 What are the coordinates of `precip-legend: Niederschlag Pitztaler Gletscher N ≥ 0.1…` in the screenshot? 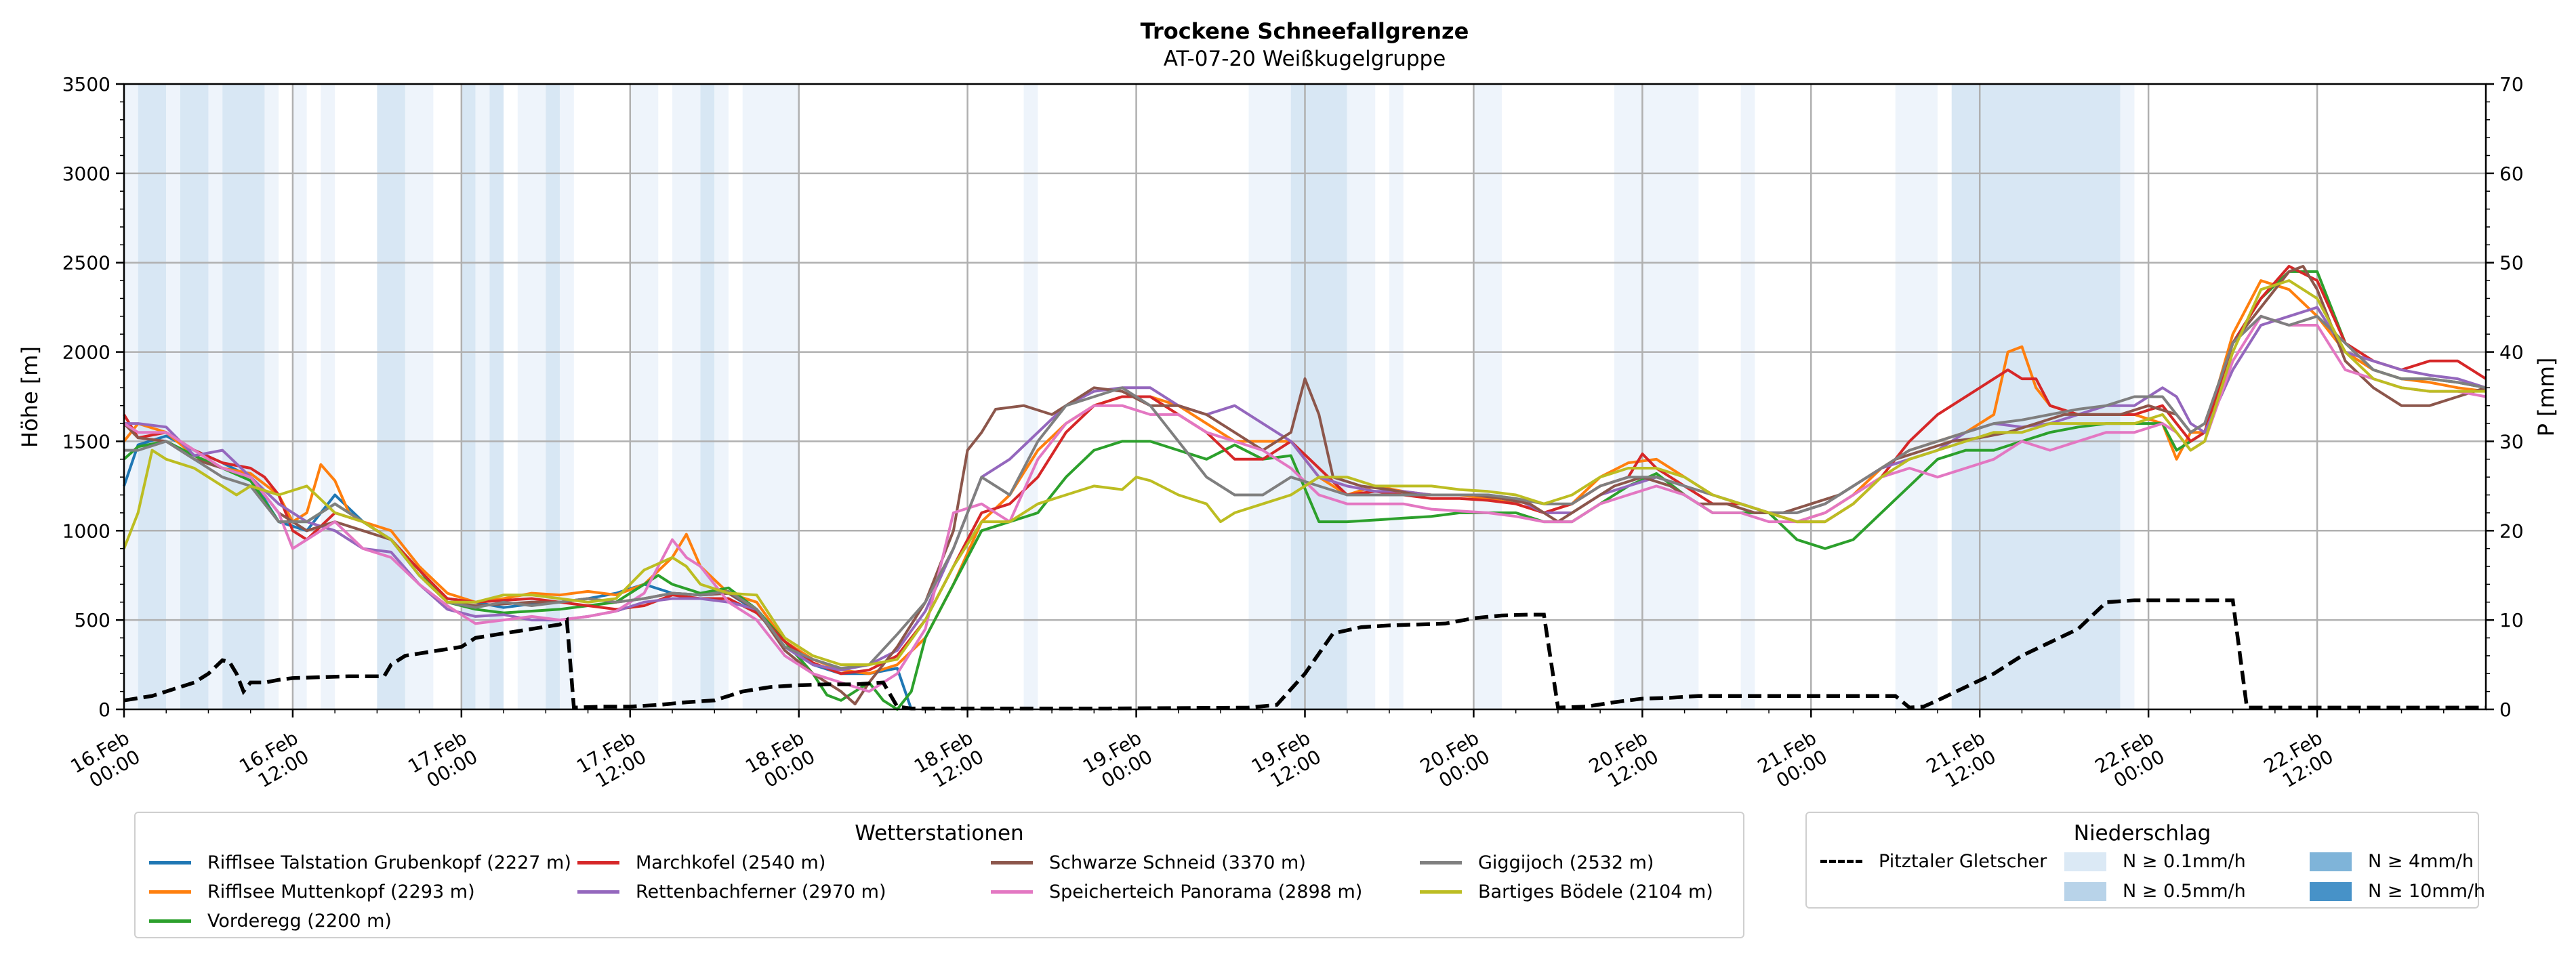 It's located at (2145, 860).